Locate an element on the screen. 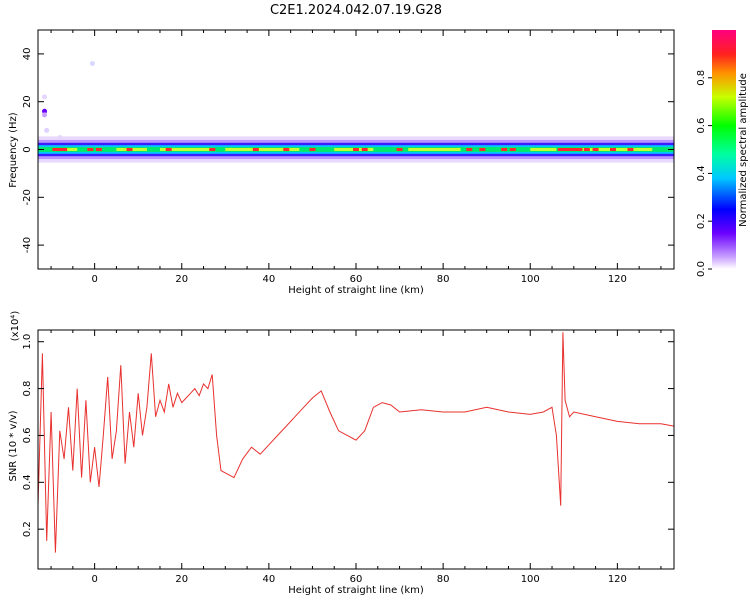  y-tick-label: 0 is located at coordinates (27, 149).